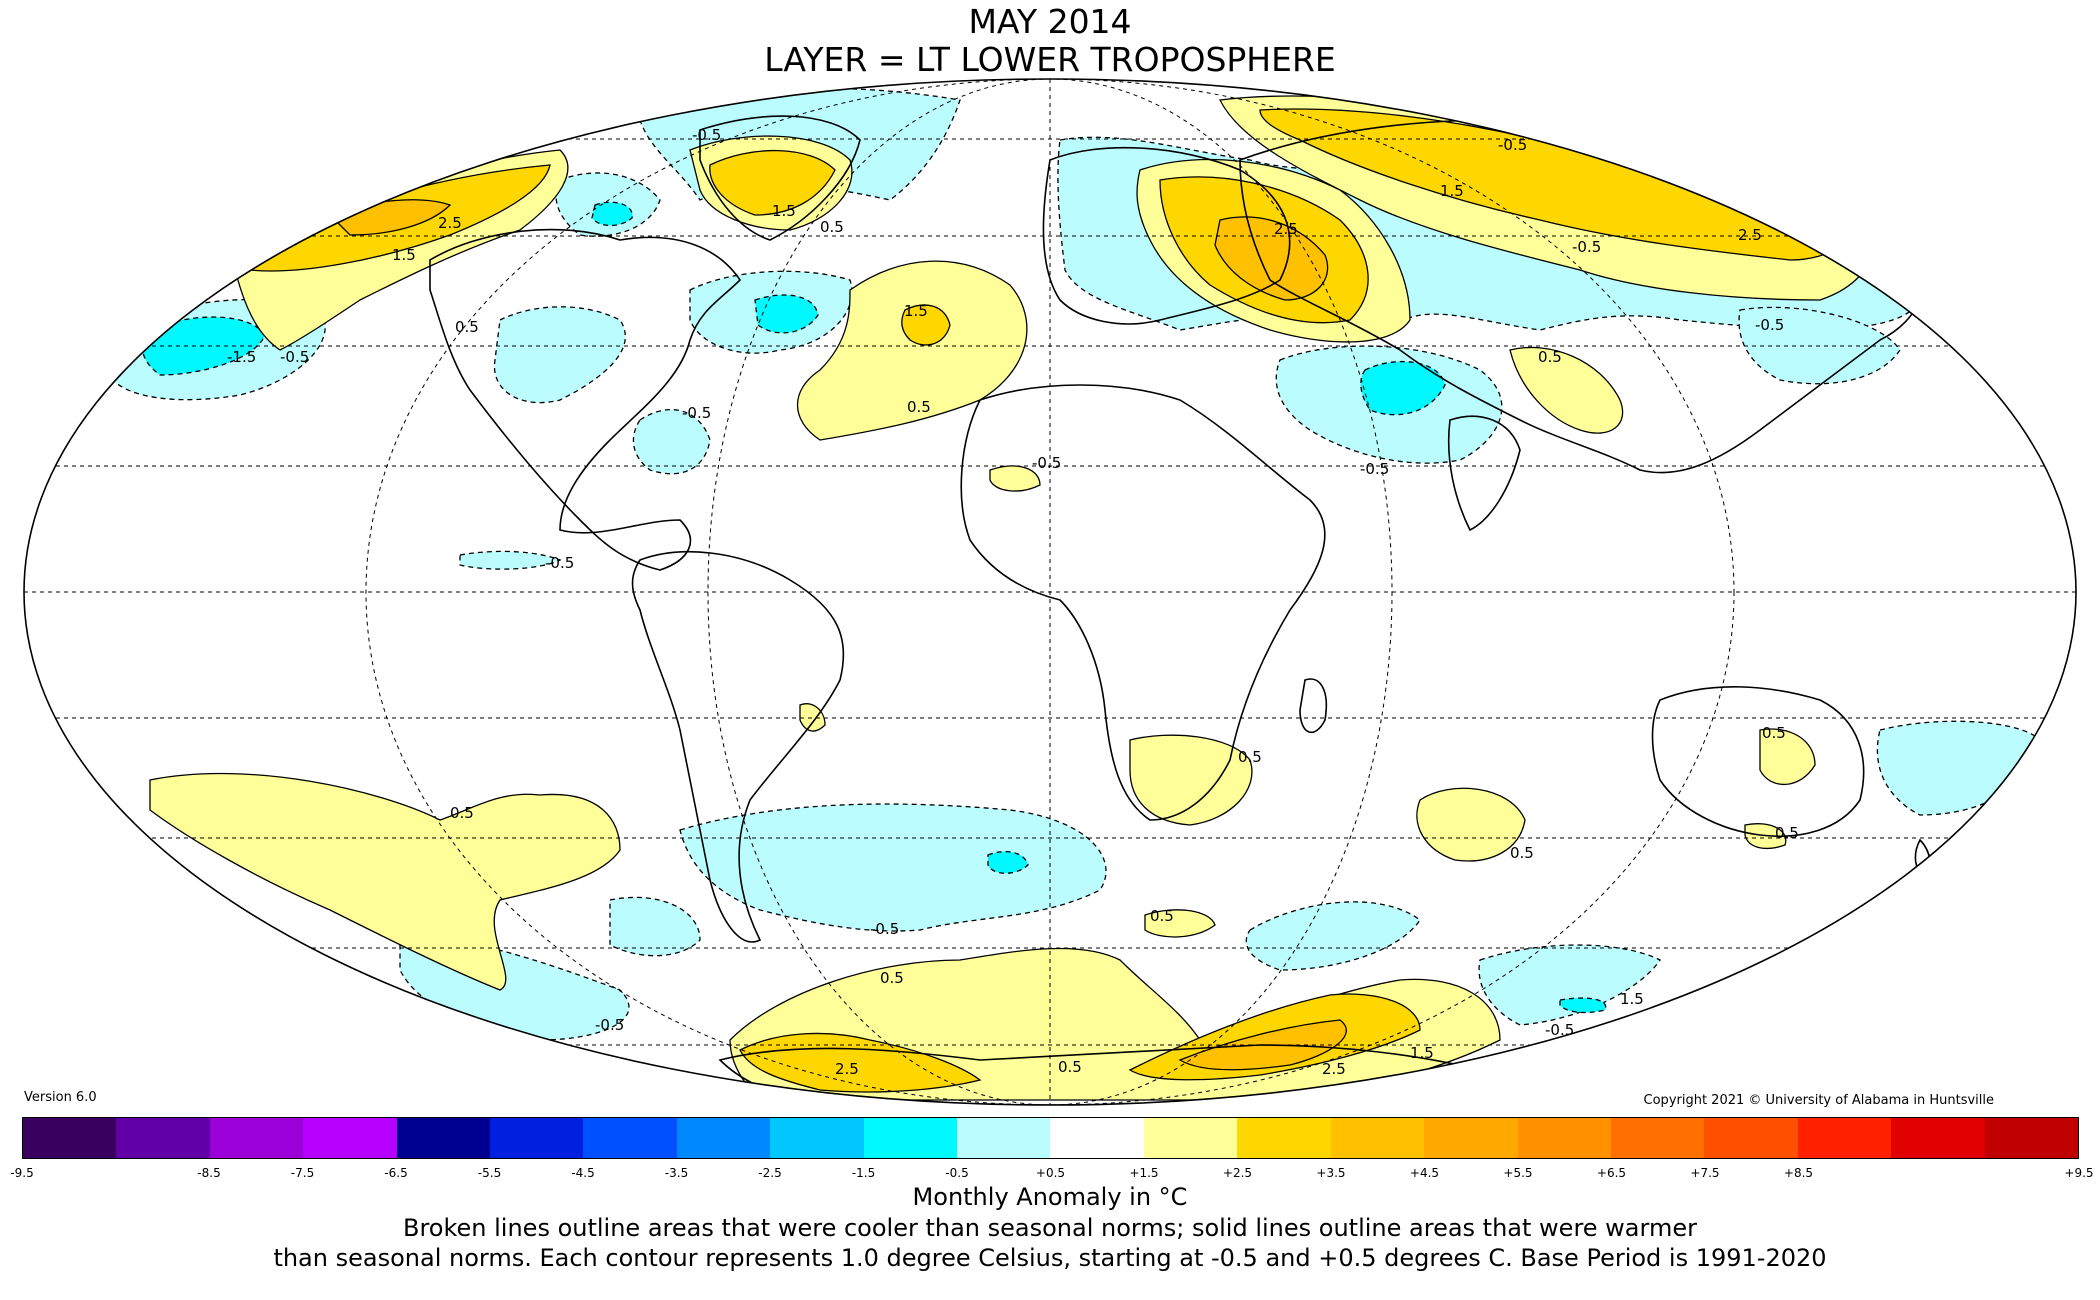 This screenshot has height=1300, width=2100. Describe the element at coordinates (559, 355) in the screenshot. I see `cool-area-na-central` at that location.